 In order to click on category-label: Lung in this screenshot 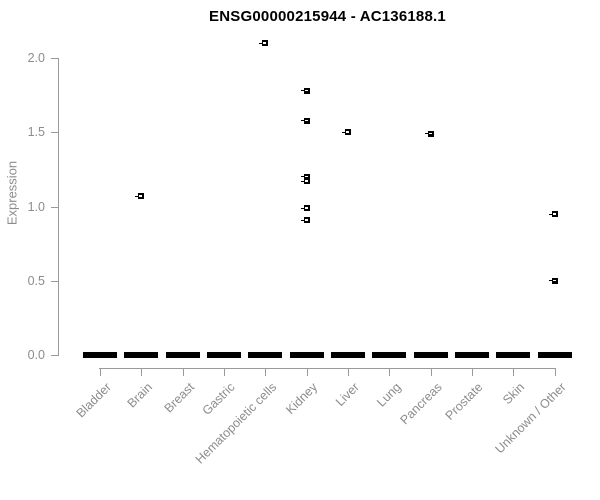, I will do `click(388, 395)`.